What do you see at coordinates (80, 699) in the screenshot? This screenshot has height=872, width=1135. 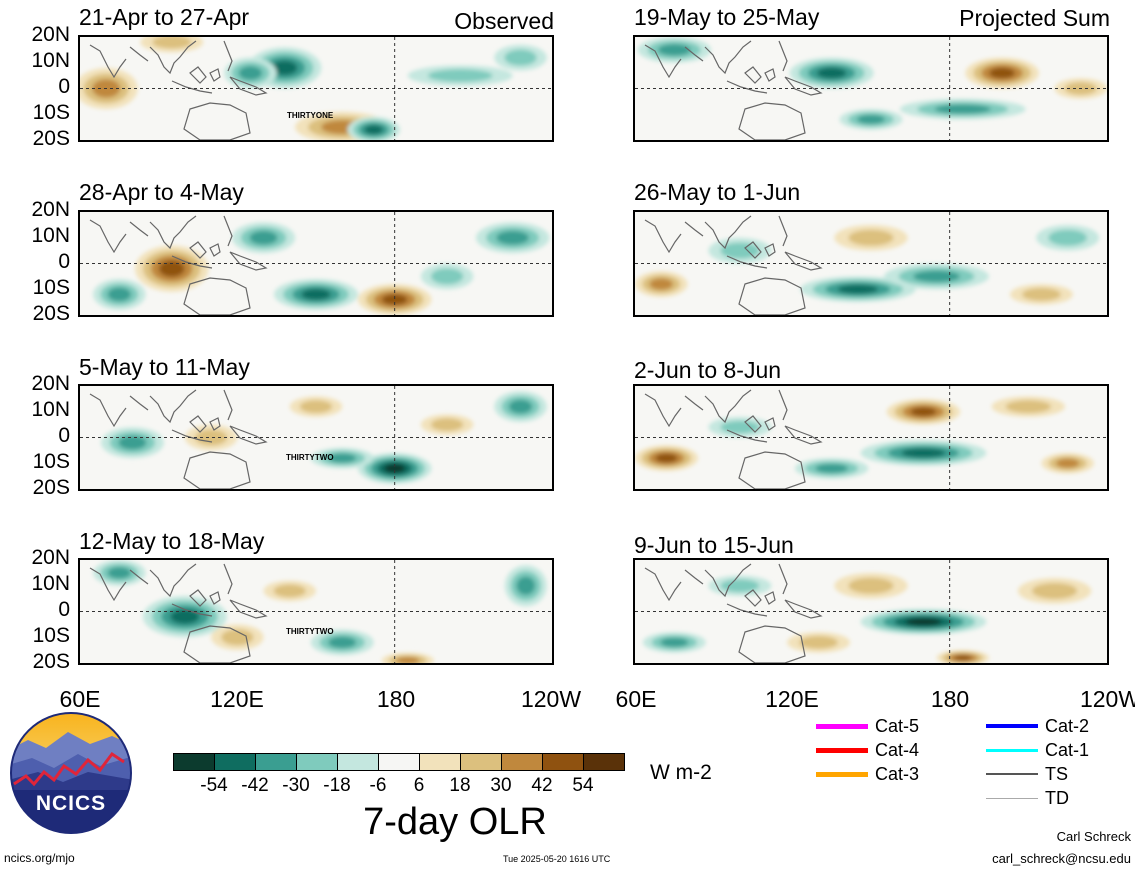 I see `lon-label-60e-left: 60E` at bounding box center [80, 699].